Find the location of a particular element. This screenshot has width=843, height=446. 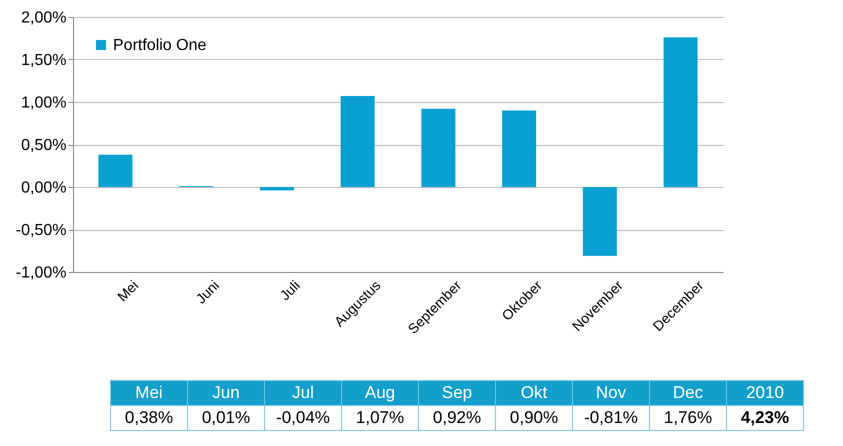

text: 2010 is located at coordinates (765, 393).